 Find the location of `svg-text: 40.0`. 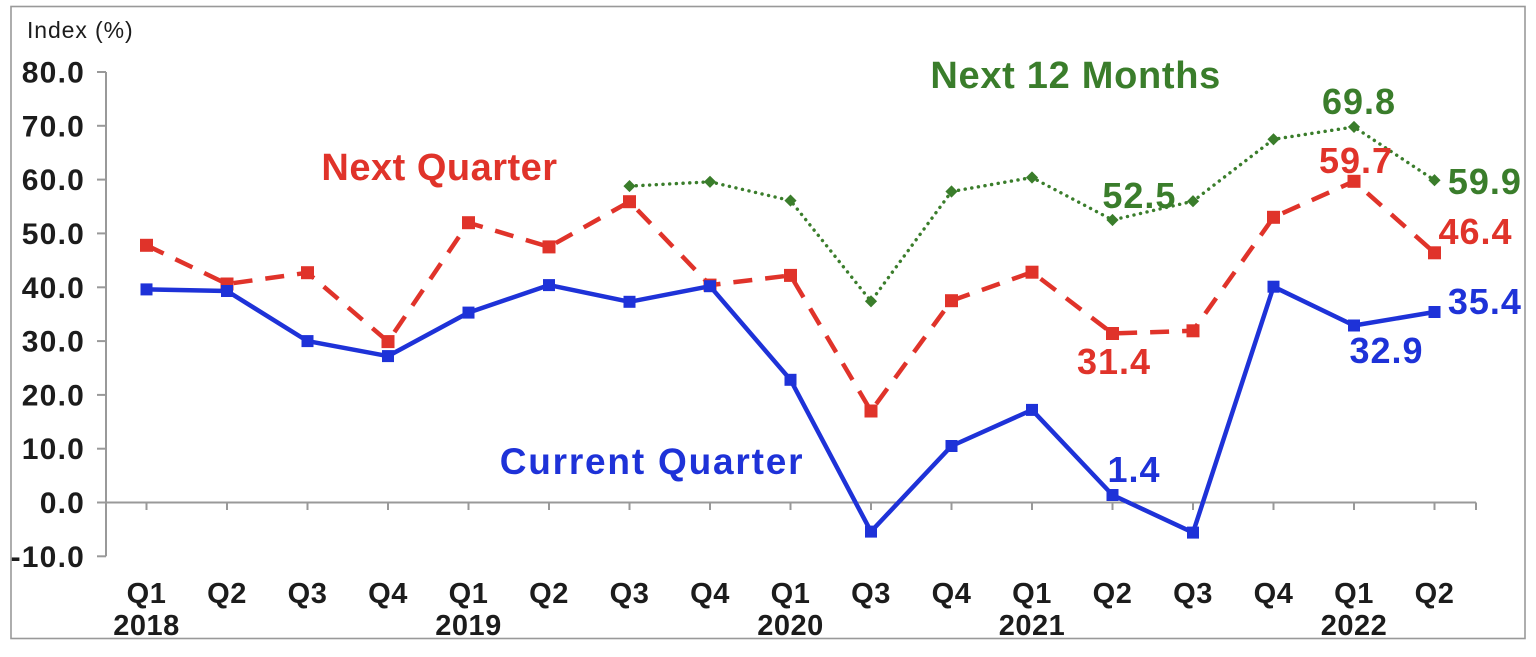

svg-text: 40.0 is located at coordinates (53, 288).